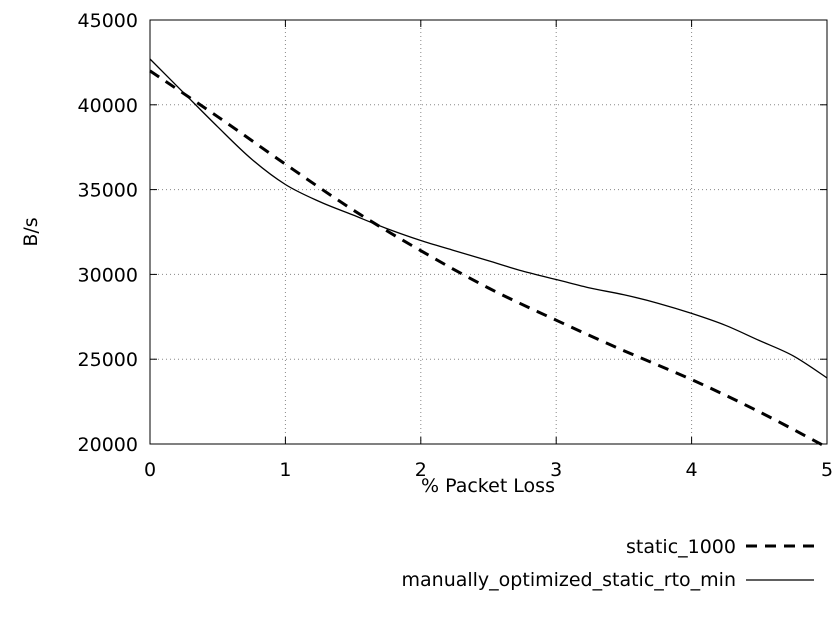 The height and width of the screenshot is (617, 838). I want to click on legend-label-manually-optimized-static-rto-min: manually_optimized_static_rto_min, so click(569, 580).